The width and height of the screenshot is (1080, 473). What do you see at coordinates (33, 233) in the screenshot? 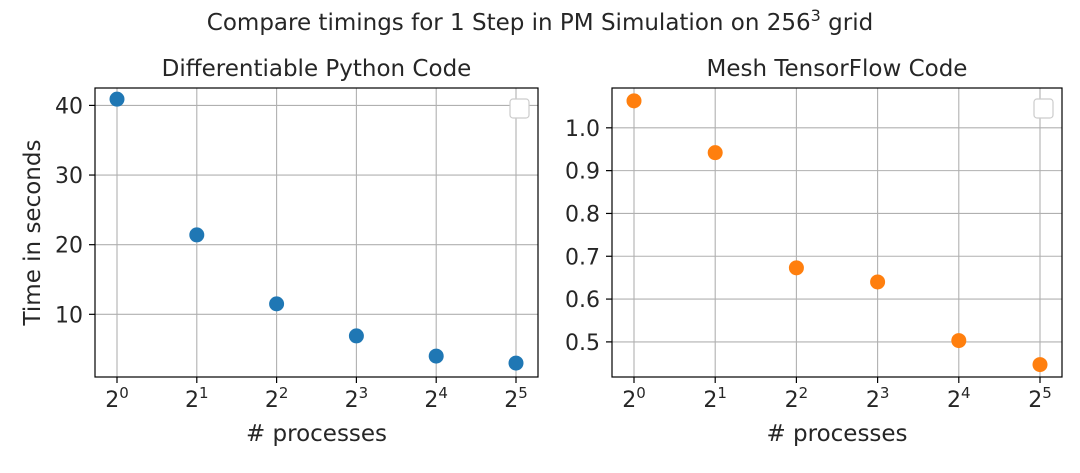
I see `y-axis-label: Time in seconds` at bounding box center [33, 233].